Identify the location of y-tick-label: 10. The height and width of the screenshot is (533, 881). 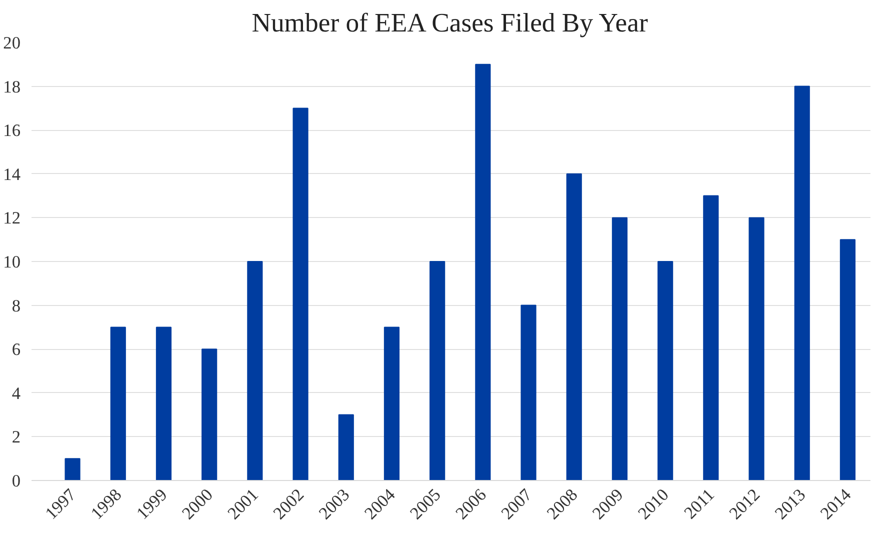
(11, 262).